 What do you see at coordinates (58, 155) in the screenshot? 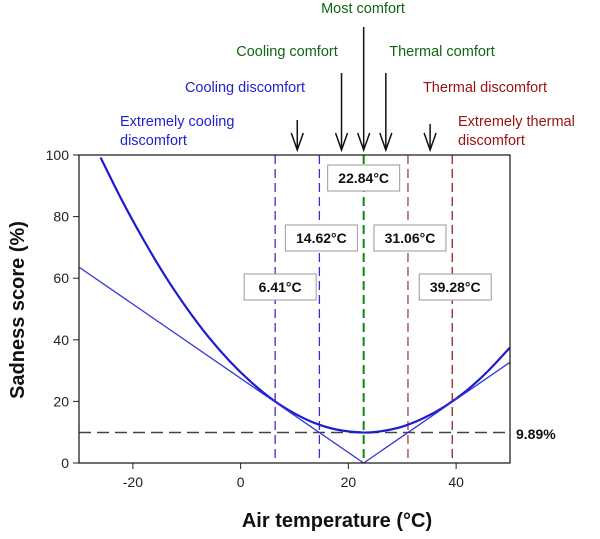
I see `y-tick-label: 100` at bounding box center [58, 155].